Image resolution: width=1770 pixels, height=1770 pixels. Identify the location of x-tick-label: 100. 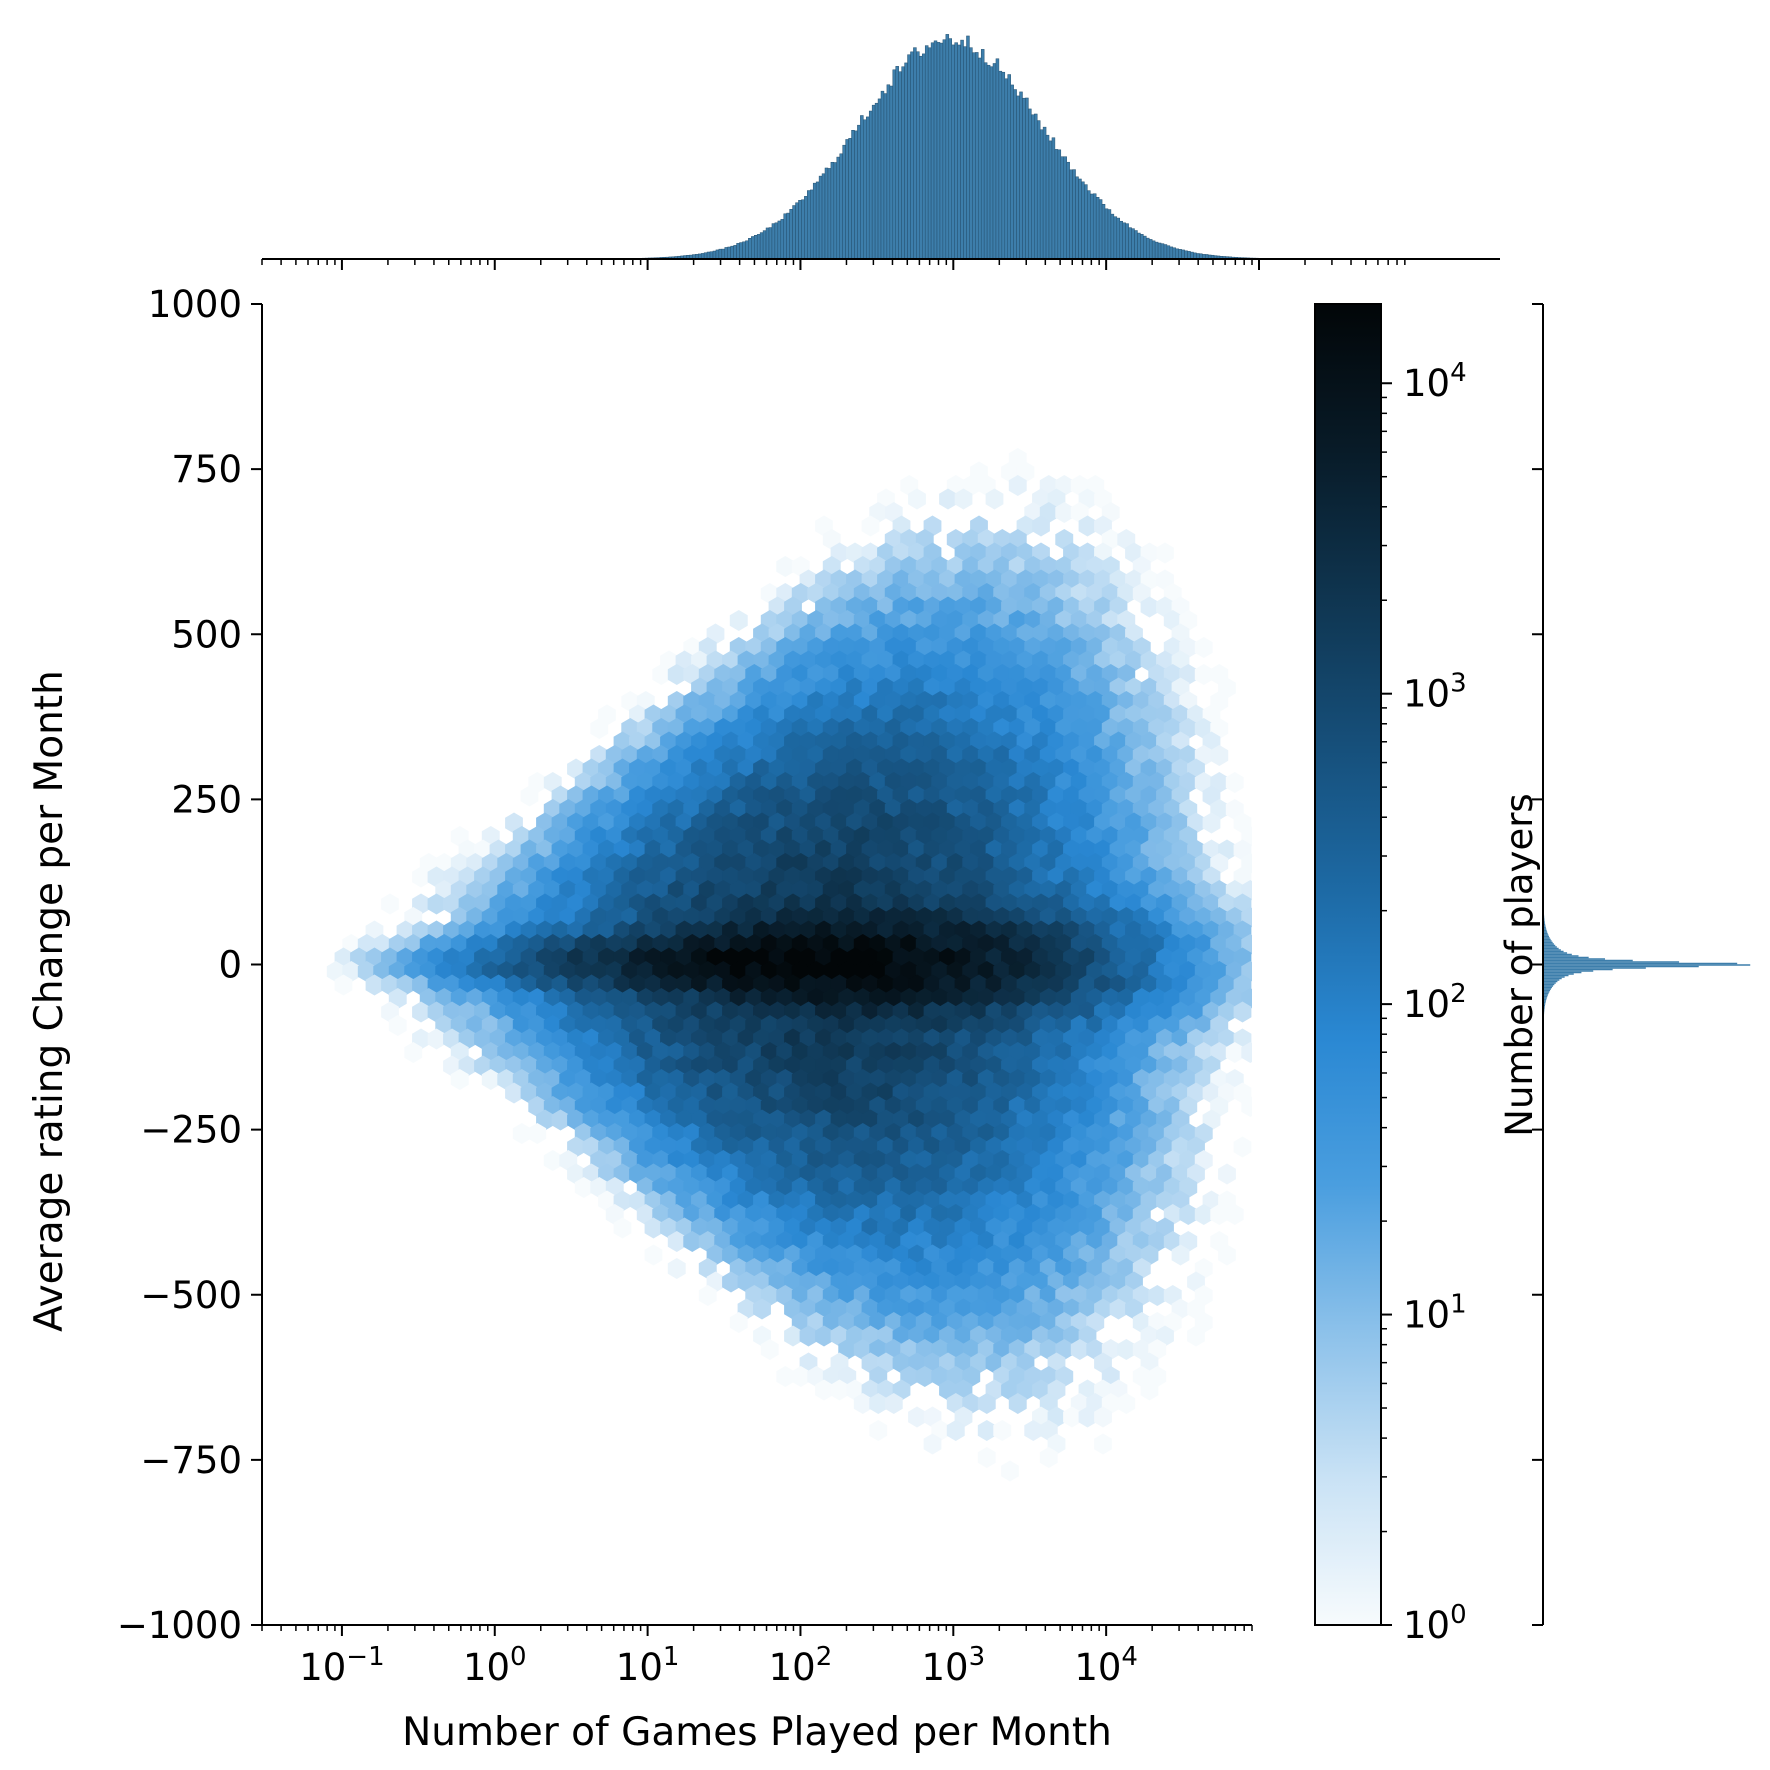
(495, 1665).